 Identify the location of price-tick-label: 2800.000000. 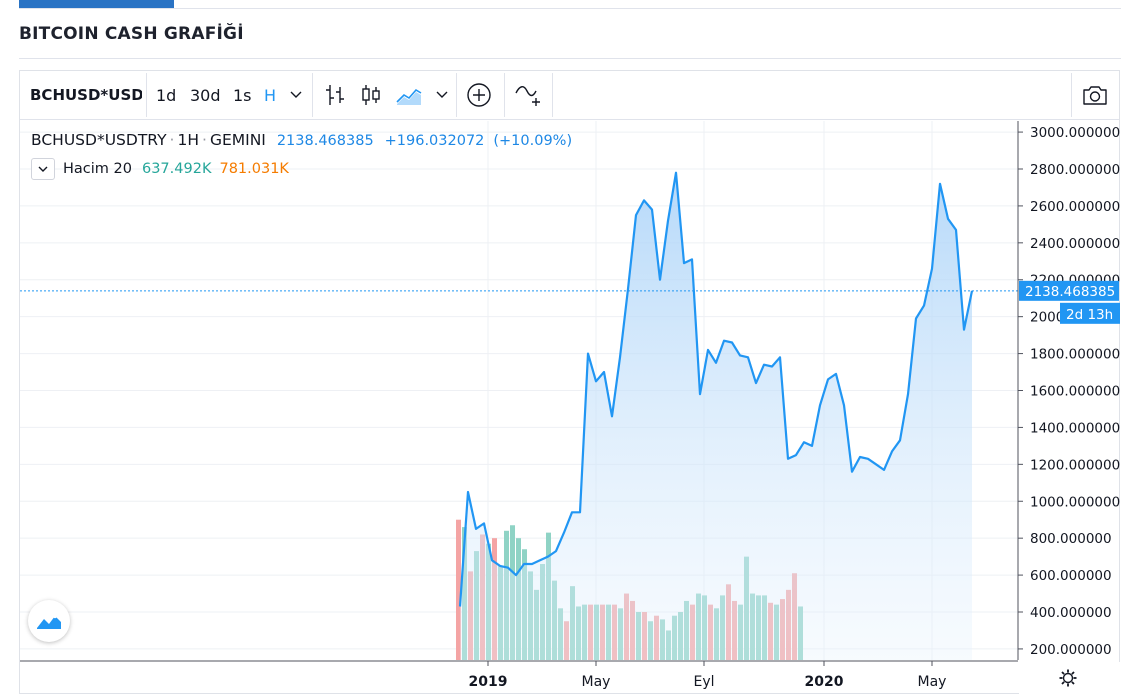
(1075, 170).